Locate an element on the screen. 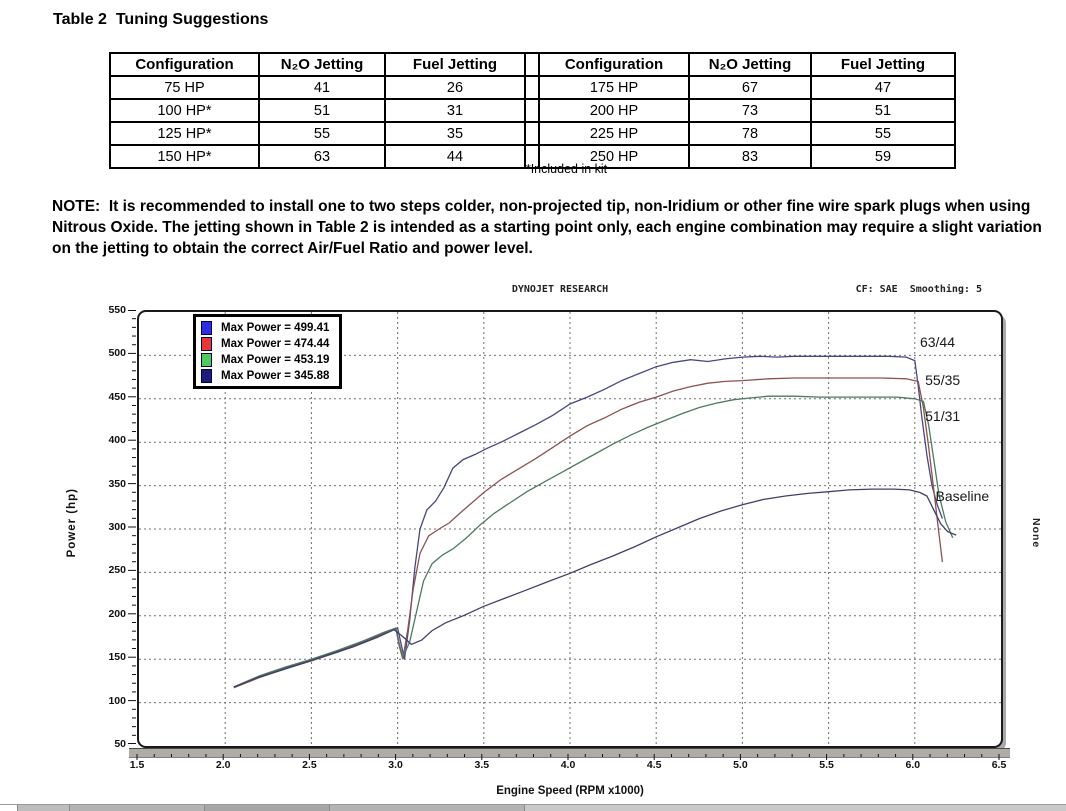 The width and height of the screenshot is (1066, 811). cell: 67 is located at coordinates (750, 87).